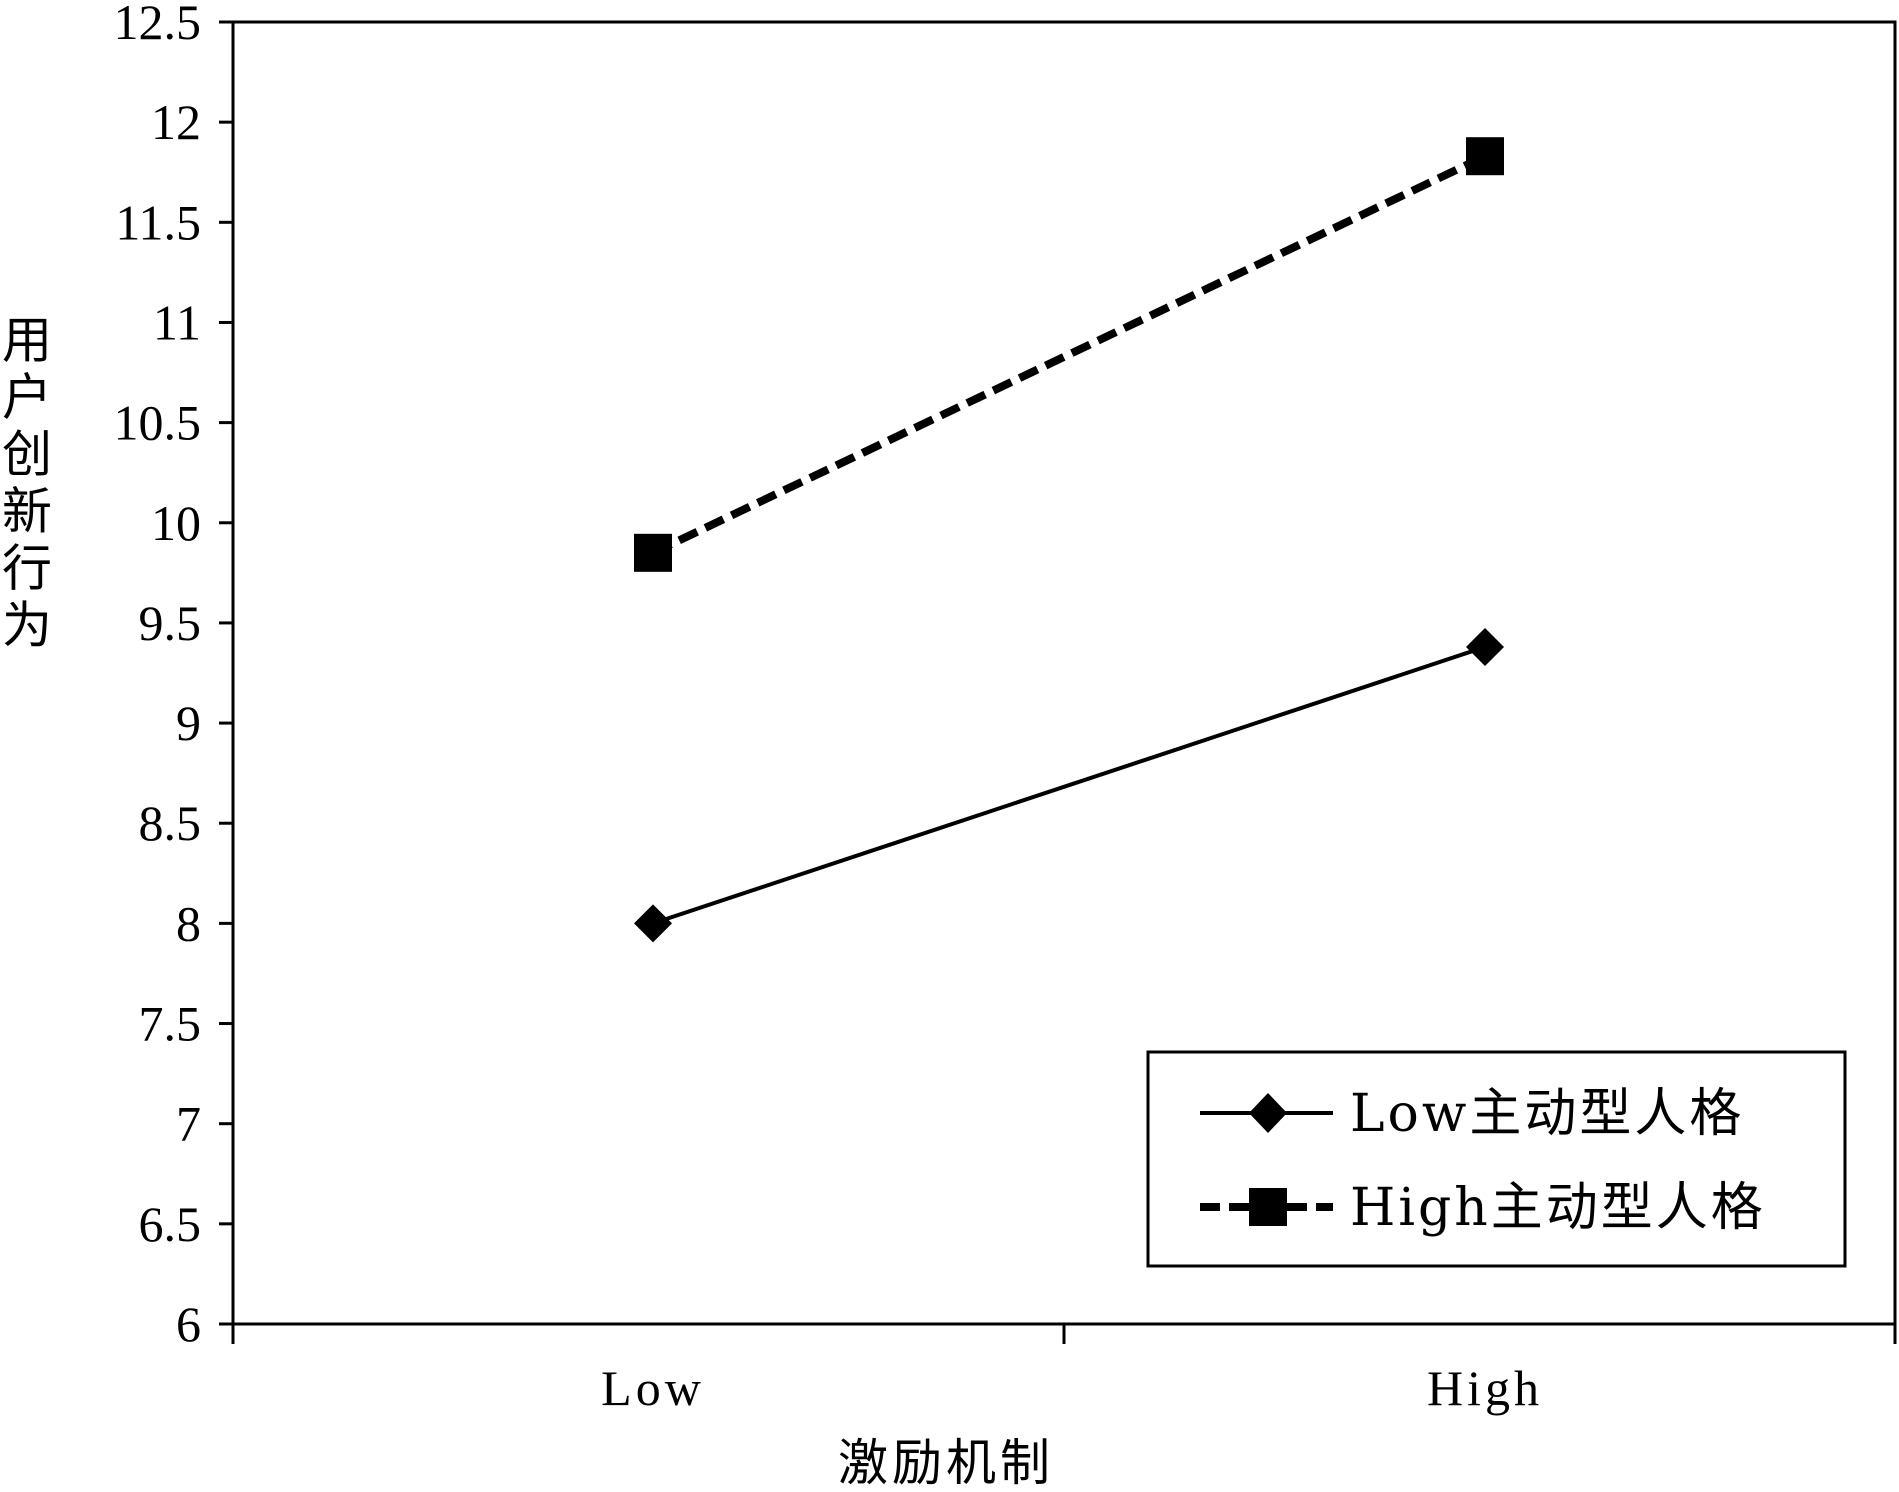 Image resolution: width=1899 pixels, height=1492 pixels. What do you see at coordinates (653, 1388) in the screenshot?
I see `x-tick-label-low: Low` at bounding box center [653, 1388].